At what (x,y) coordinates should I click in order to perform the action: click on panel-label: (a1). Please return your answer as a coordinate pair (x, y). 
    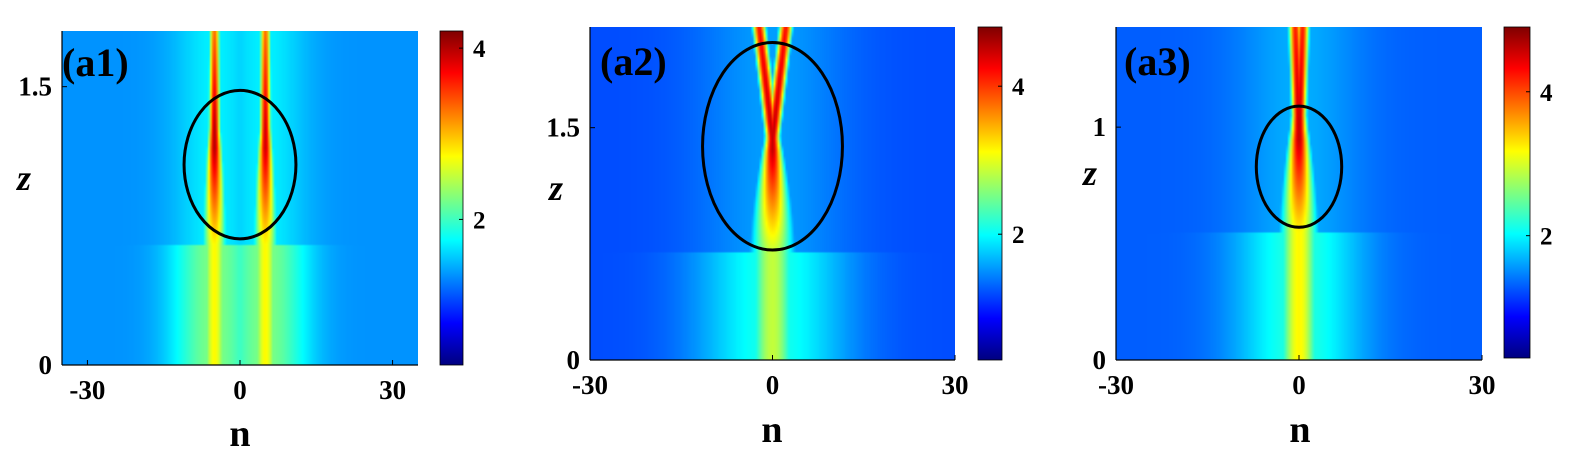
    Looking at the image, I should click on (95, 62).